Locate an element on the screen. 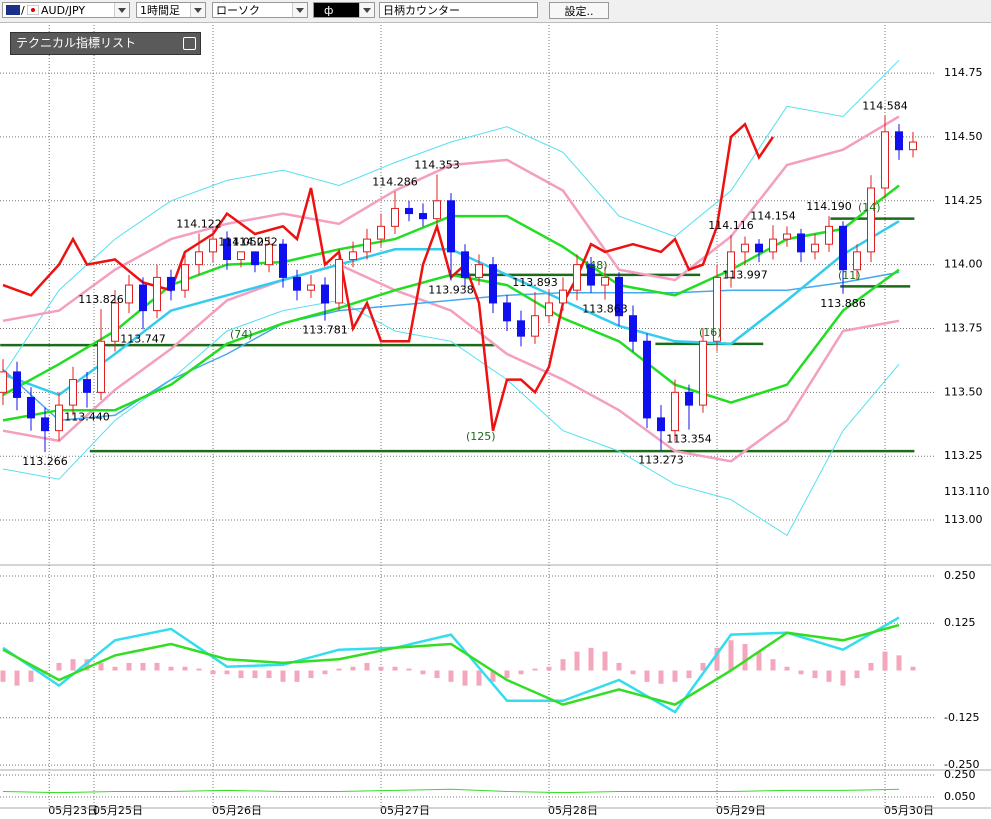  cloud-label: (11) is located at coordinates (849, 275).